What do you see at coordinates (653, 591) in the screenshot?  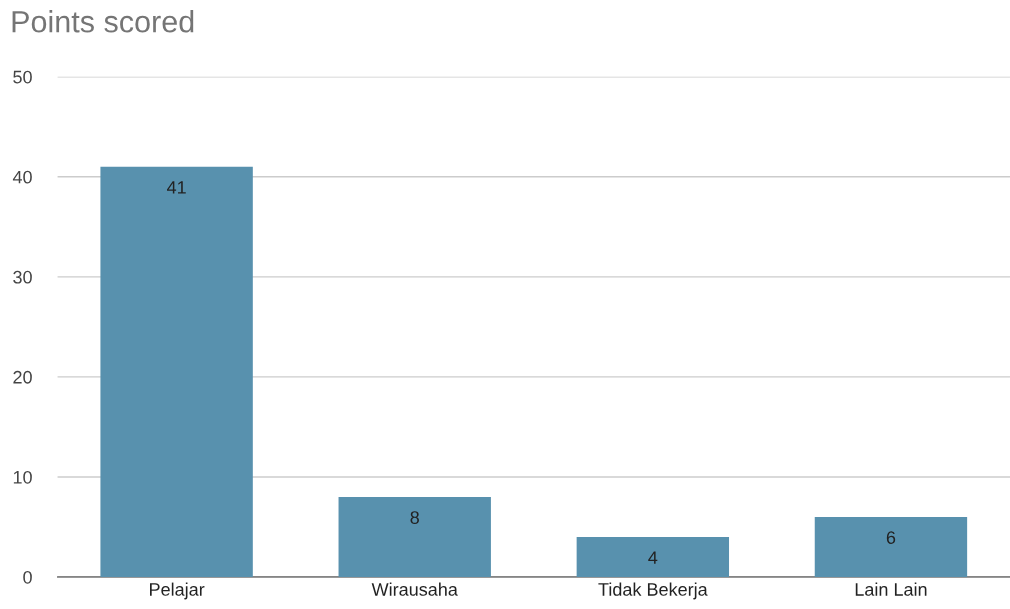 I see `x-tick-label: Tidak Bekerja` at bounding box center [653, 591].